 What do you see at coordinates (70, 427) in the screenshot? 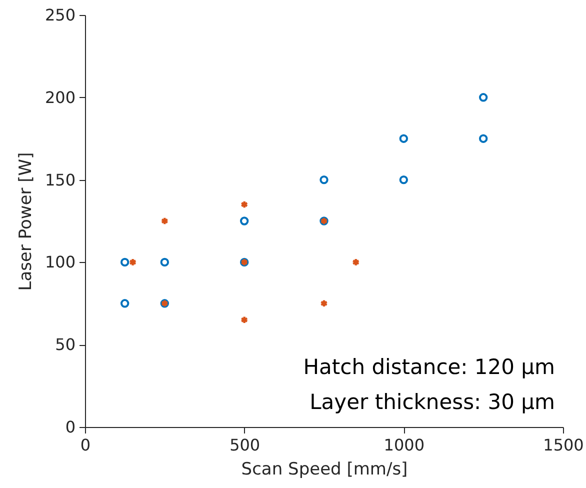
I see `y-tick-label: 0` at bounding box center [70, 427].